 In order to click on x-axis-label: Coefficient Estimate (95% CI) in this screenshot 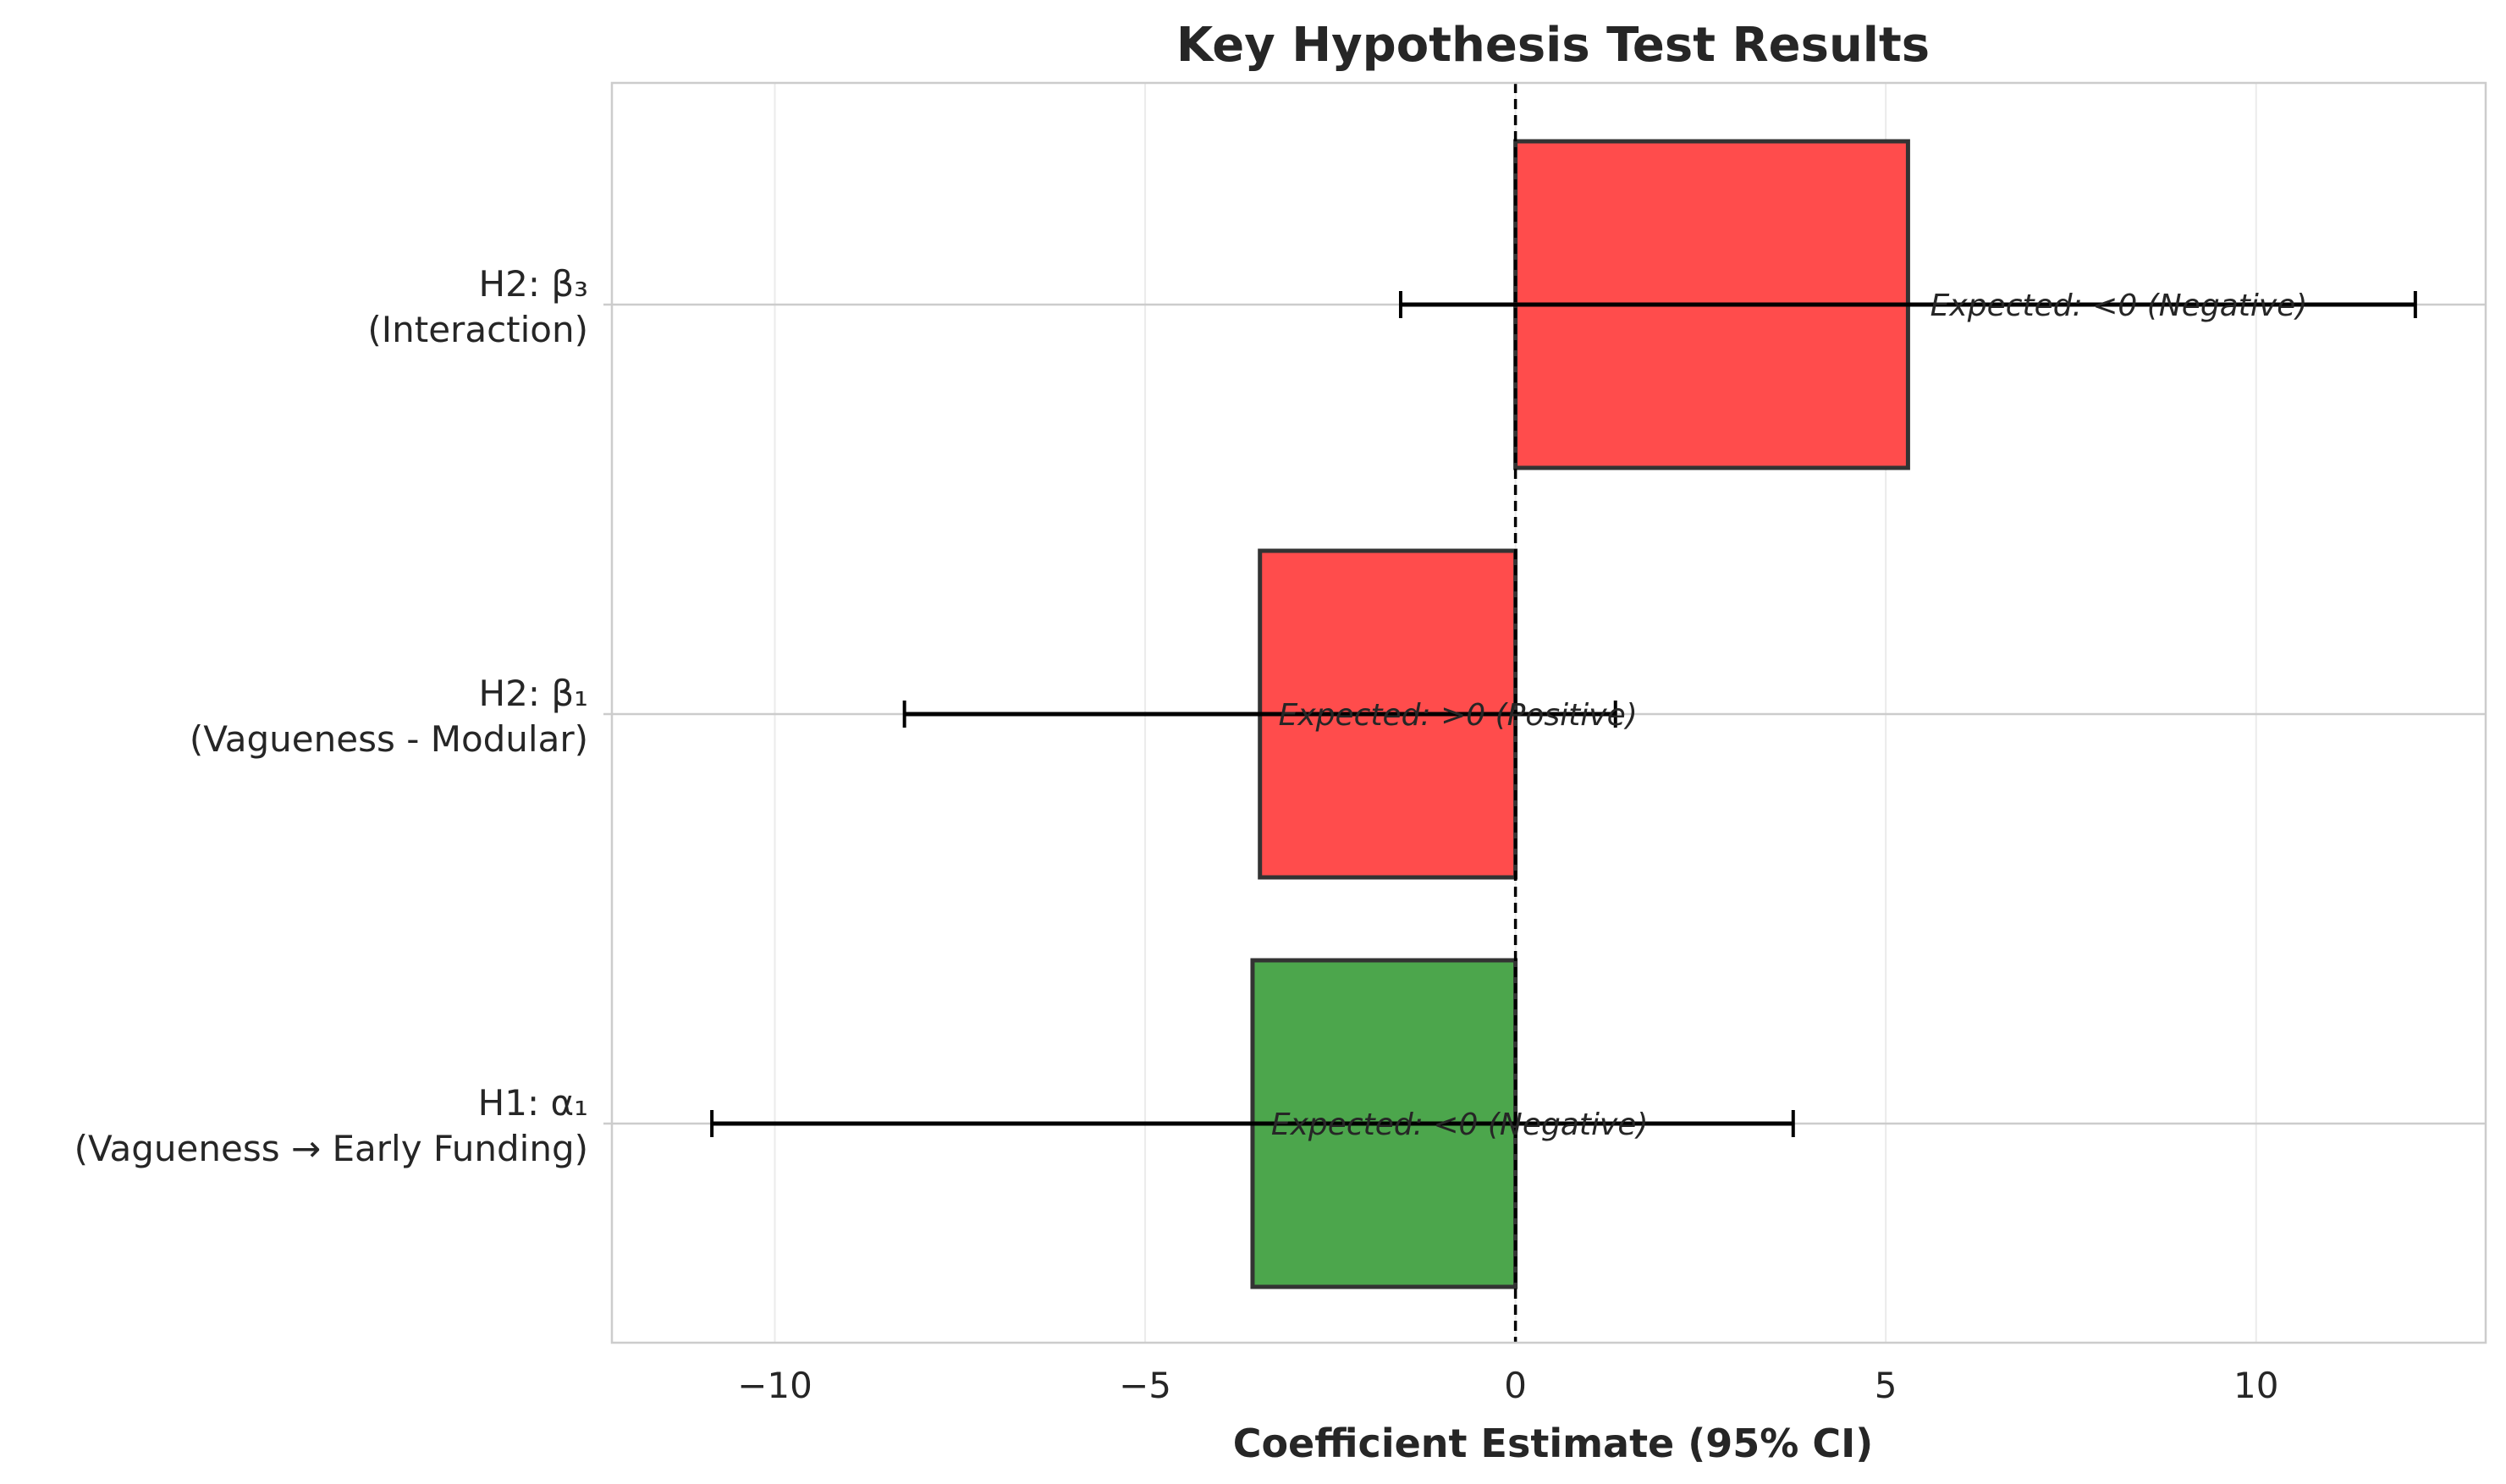, I will do `click(1553, 1443)`.